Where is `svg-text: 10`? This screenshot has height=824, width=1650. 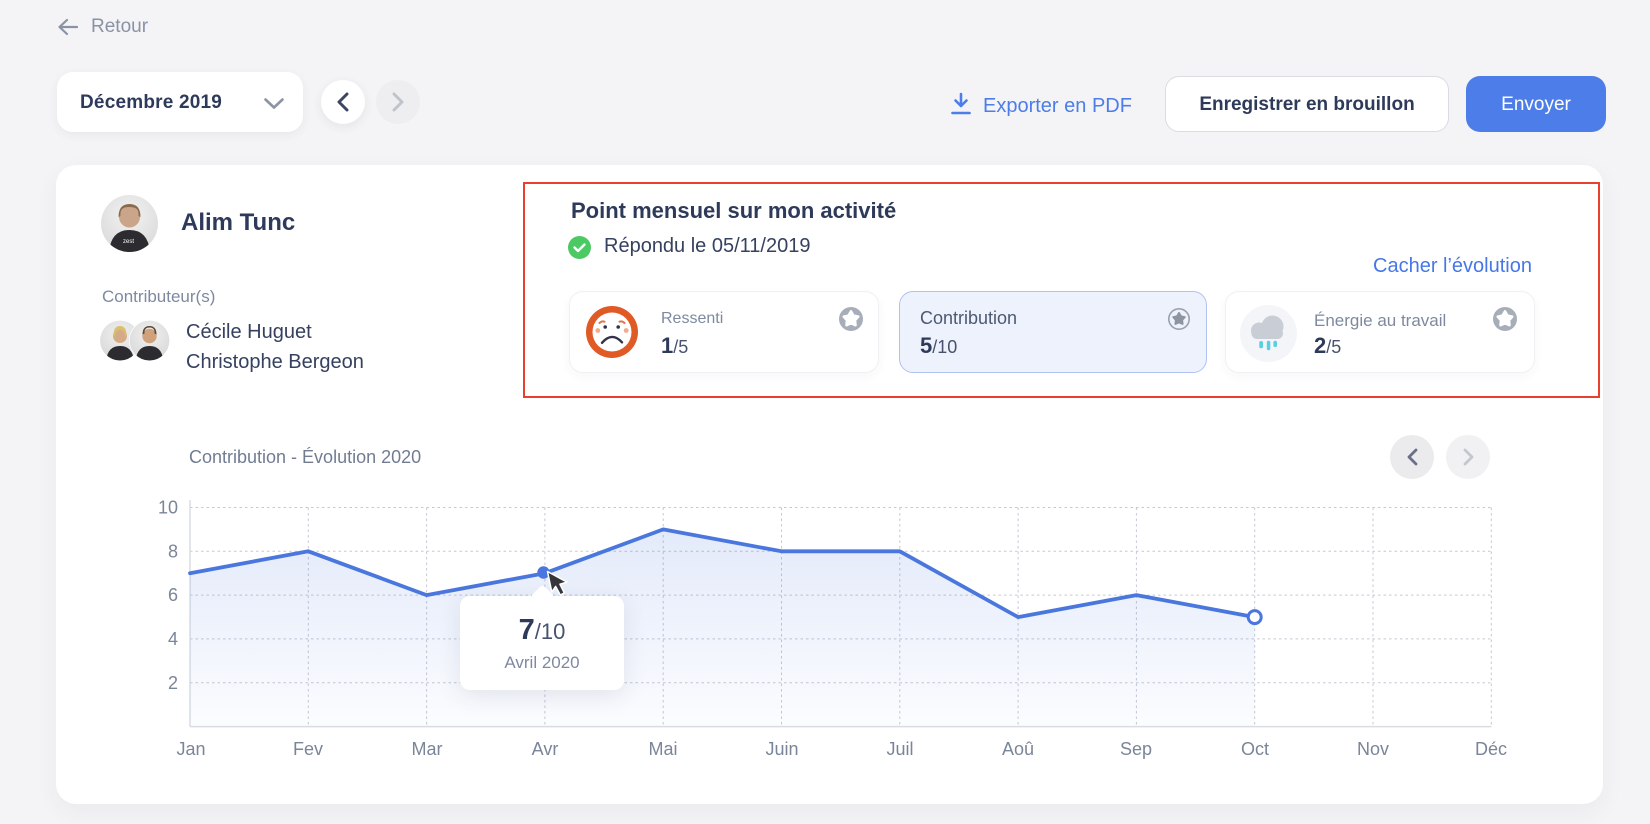 svg-text: 10 is located at coordinates (168, 508).